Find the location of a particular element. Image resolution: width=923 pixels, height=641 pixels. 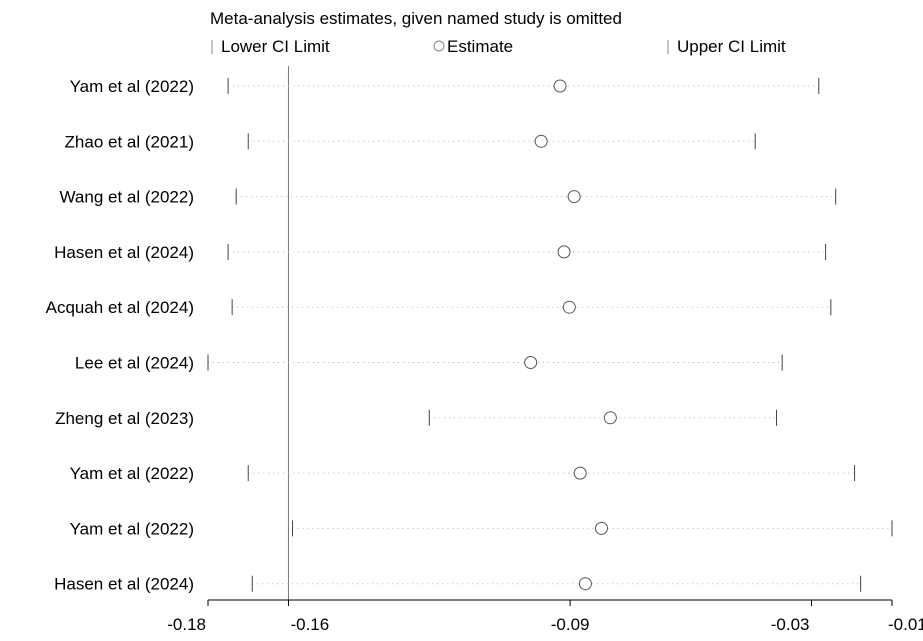

study-row: Lee et al (2024) is located at coordinates (429, 363).